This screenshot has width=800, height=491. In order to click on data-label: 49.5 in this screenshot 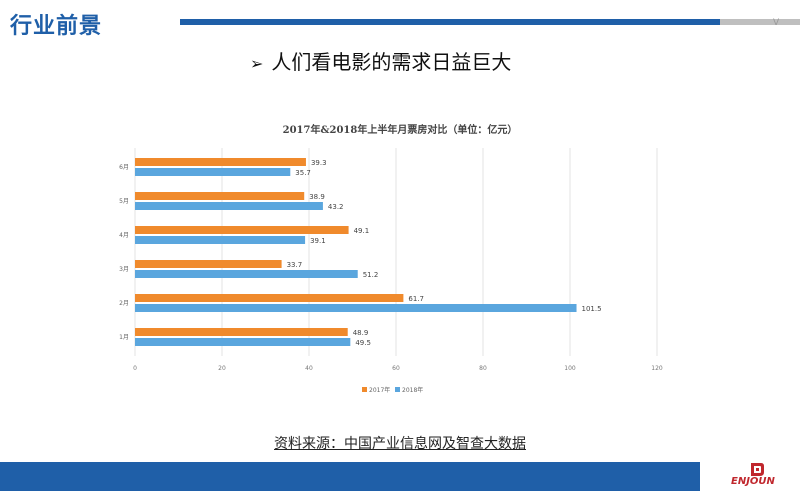, I will do `click(363, 343)`.